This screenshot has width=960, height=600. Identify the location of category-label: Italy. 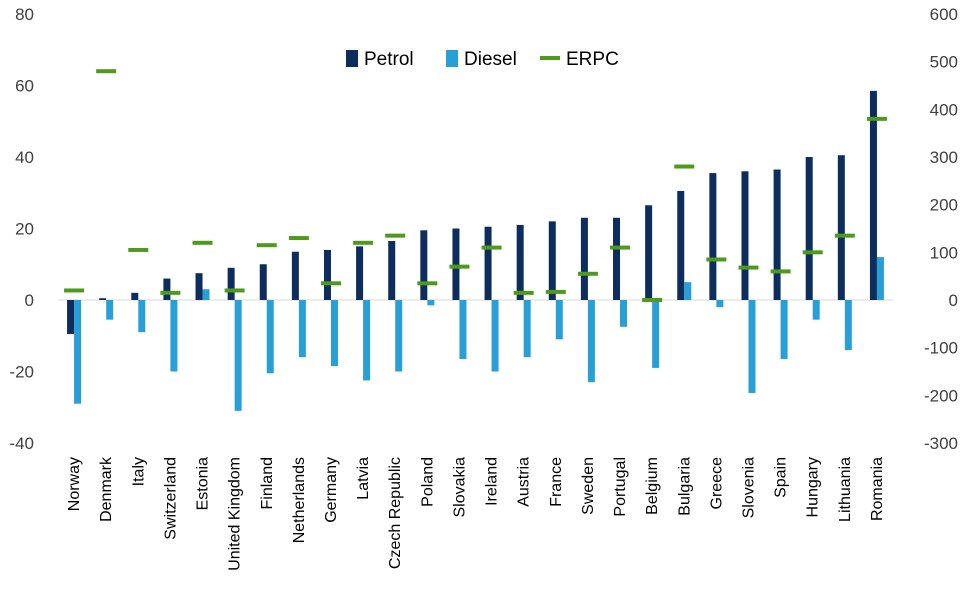
(138, 471).